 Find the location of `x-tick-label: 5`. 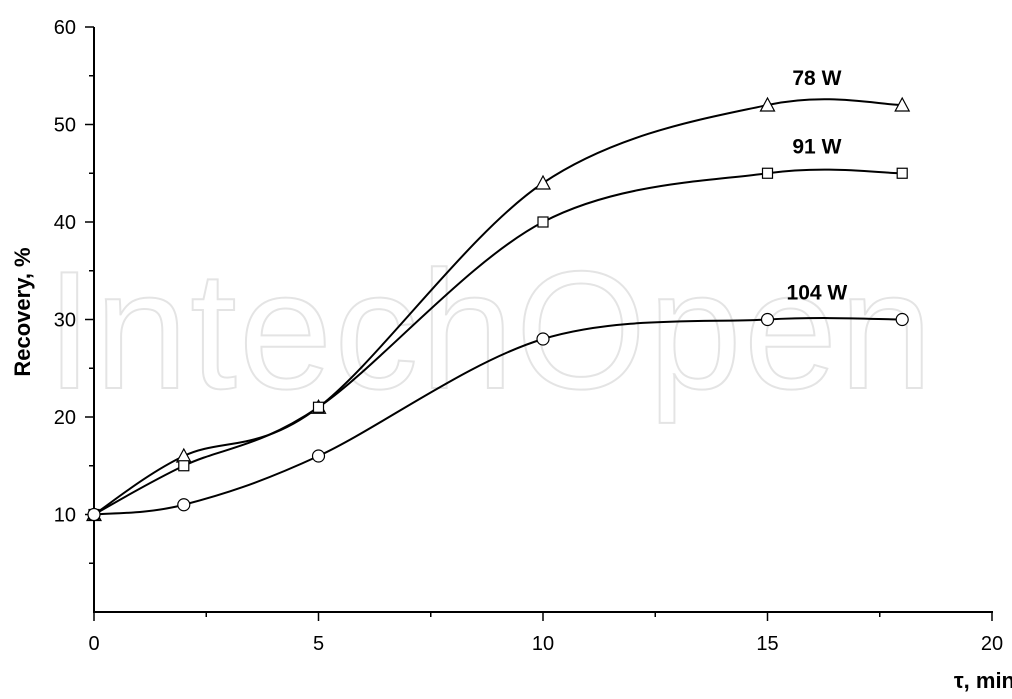

x-tick-label: 5 is located at coordinates (318, 644).